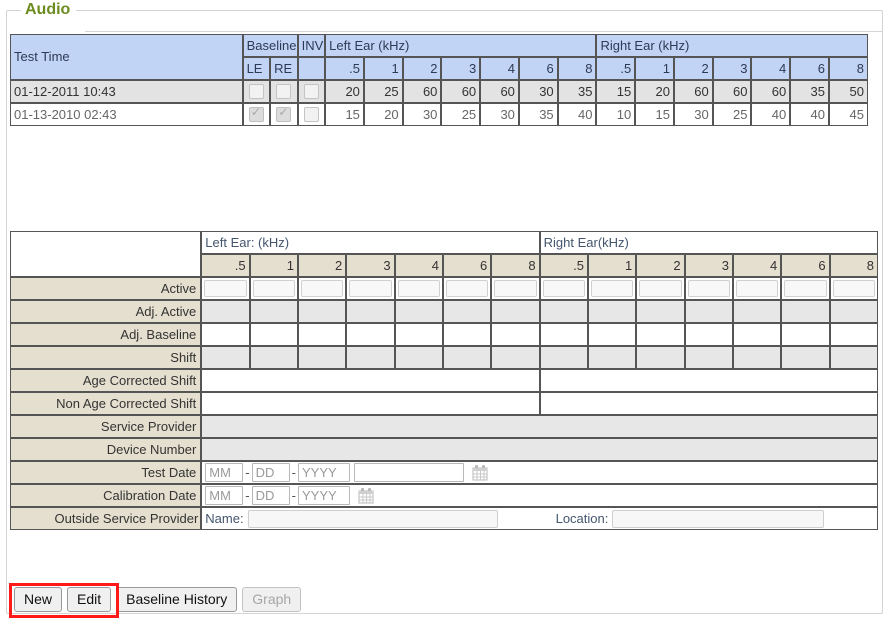  What do you see at coordinates (693, 68) in the screenshot?
I see `header-freq-right-2: 2` at bounding box center [693, 68].